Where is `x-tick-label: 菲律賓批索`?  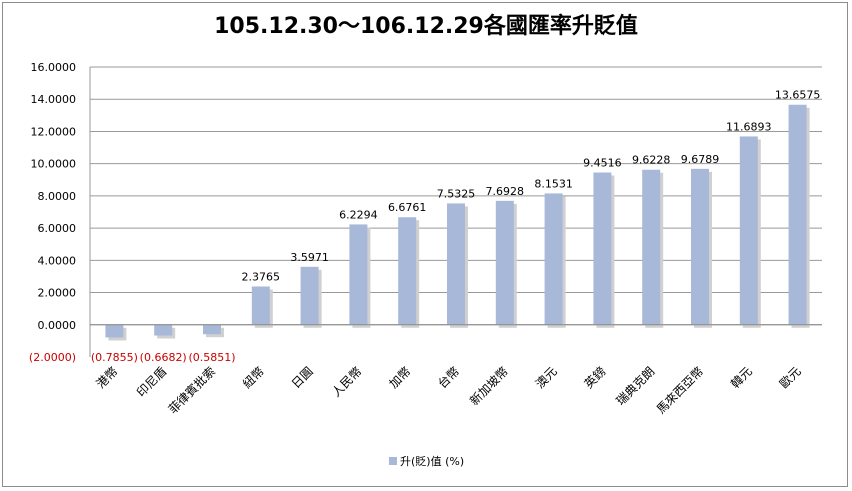 x-tick-label: 菲律賓批索 is located at coordinates (191, 390).